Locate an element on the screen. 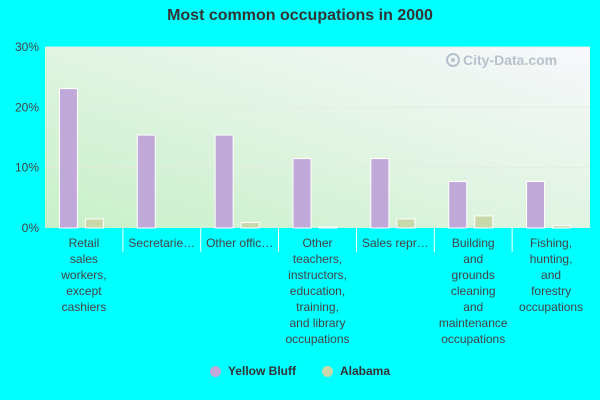  y-tick-label: 20% is located at coordinates (27, 107).